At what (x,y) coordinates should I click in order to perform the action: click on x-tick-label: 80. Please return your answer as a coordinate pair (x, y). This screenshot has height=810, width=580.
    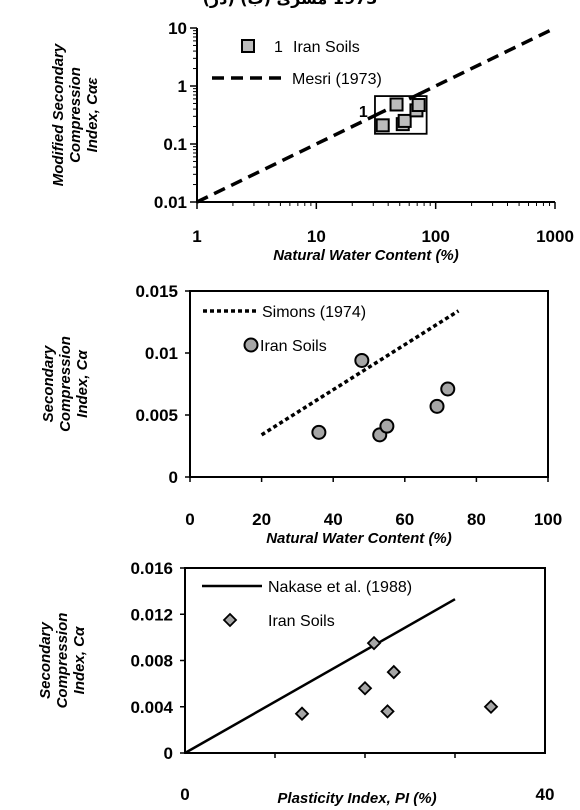
    Looking at the image, I should click on (476, 519).